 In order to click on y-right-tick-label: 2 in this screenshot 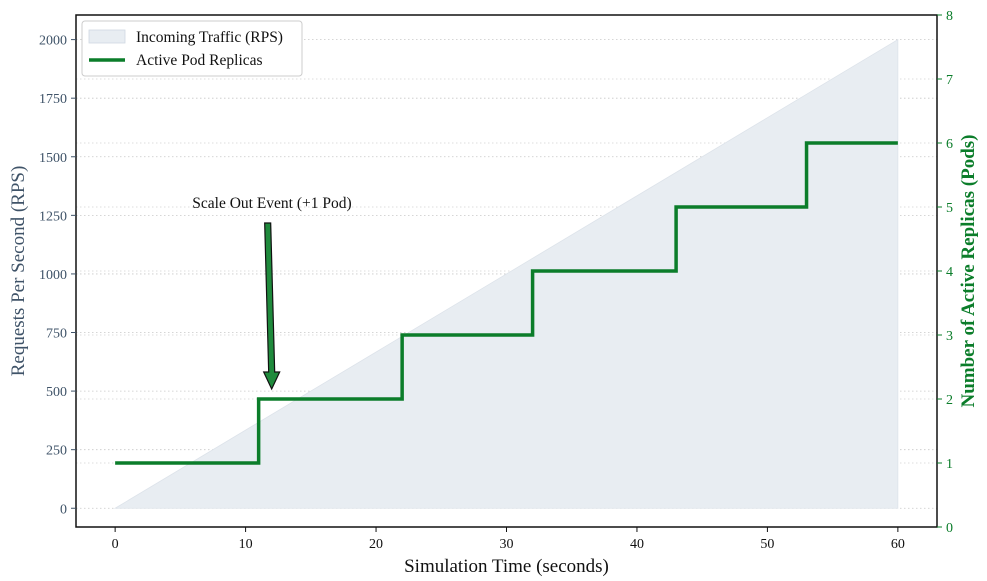, I will do `click(949, 400)`.